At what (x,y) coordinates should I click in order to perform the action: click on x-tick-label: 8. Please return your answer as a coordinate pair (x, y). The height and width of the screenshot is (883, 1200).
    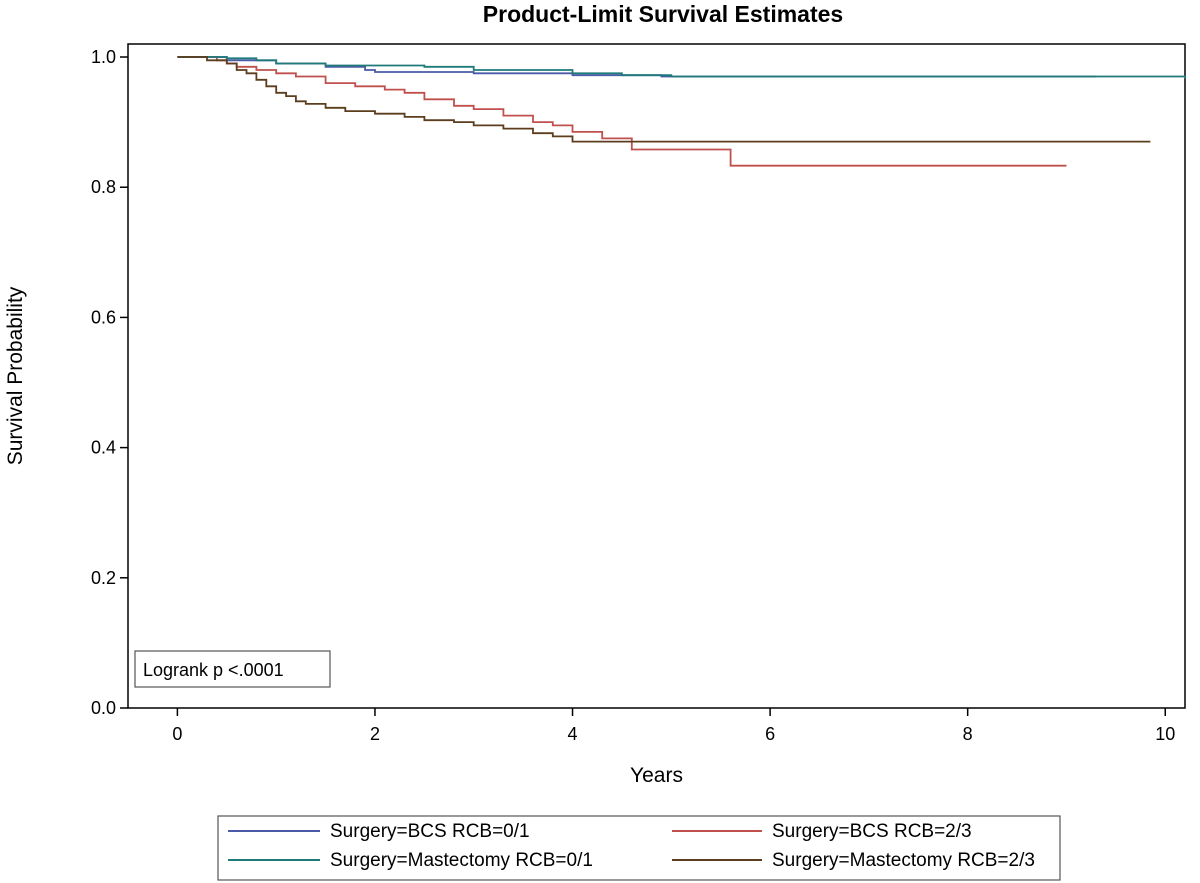
    Looking at the image, I should click on (968, 734).